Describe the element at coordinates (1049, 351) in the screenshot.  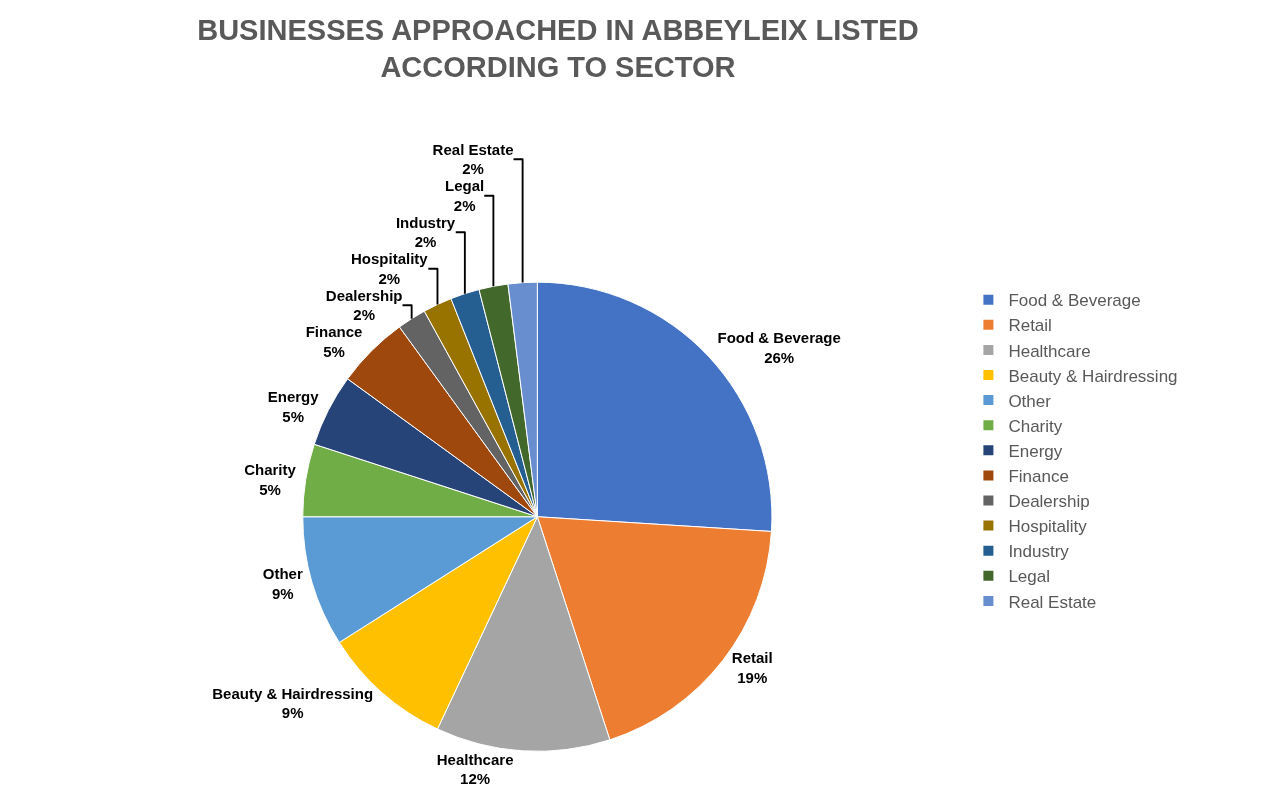
I see `legend-label: Healthcare` at that location.